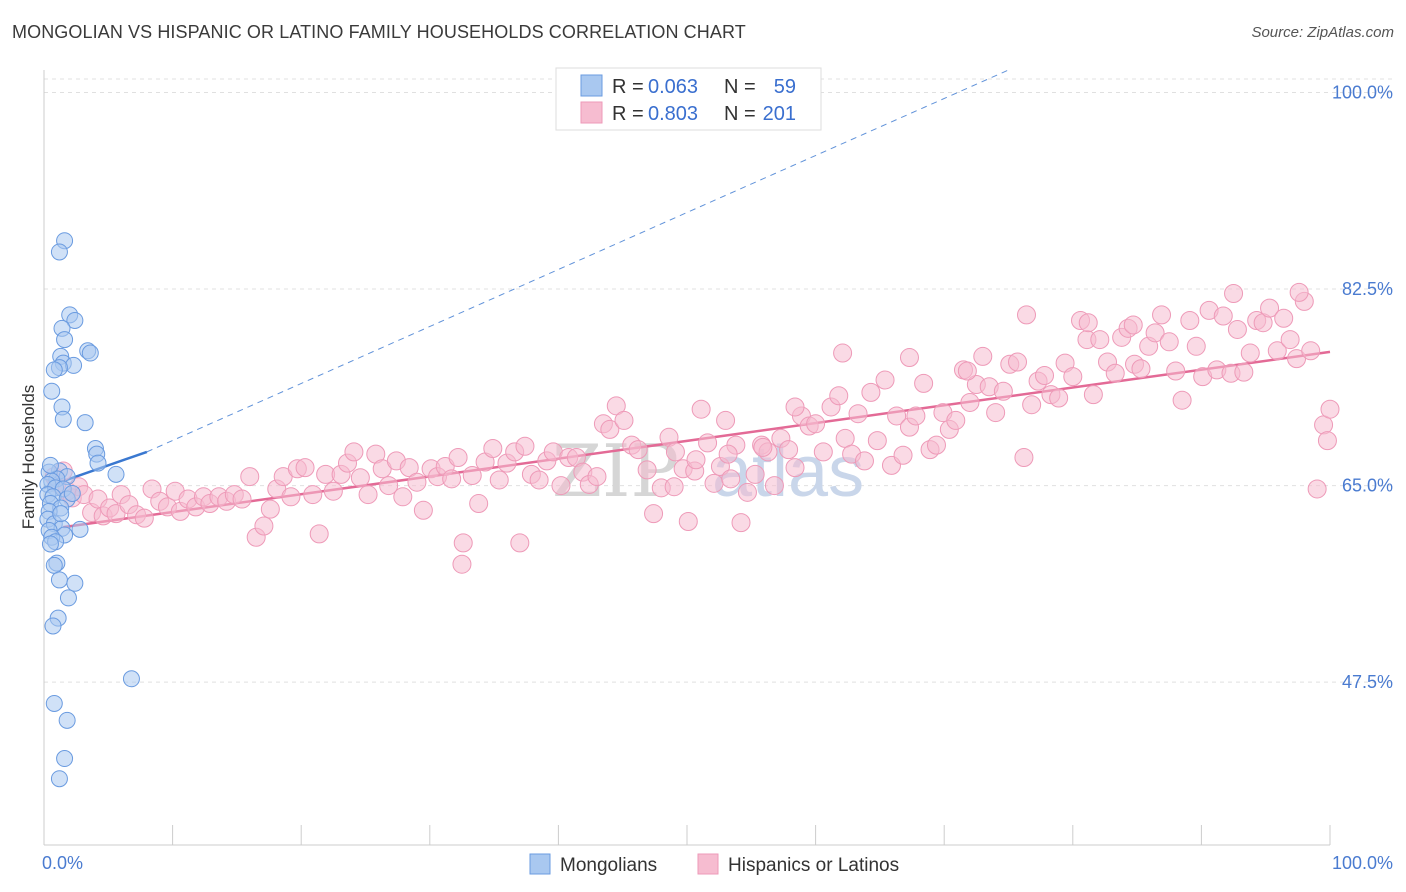 This screenshot has width=1406, height=892. Describe the element at coordinates (540, 864) in the screenshot. I see `bottom-legend-swatch-blue` at that location.